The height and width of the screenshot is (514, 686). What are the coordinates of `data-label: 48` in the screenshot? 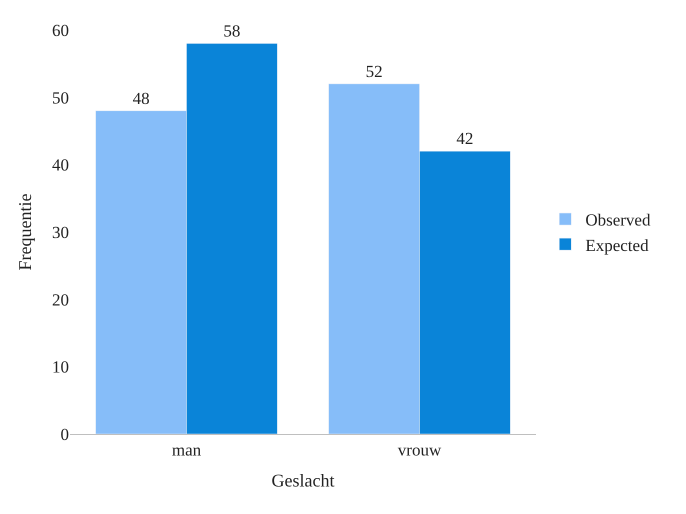 It's located at (141, 98).